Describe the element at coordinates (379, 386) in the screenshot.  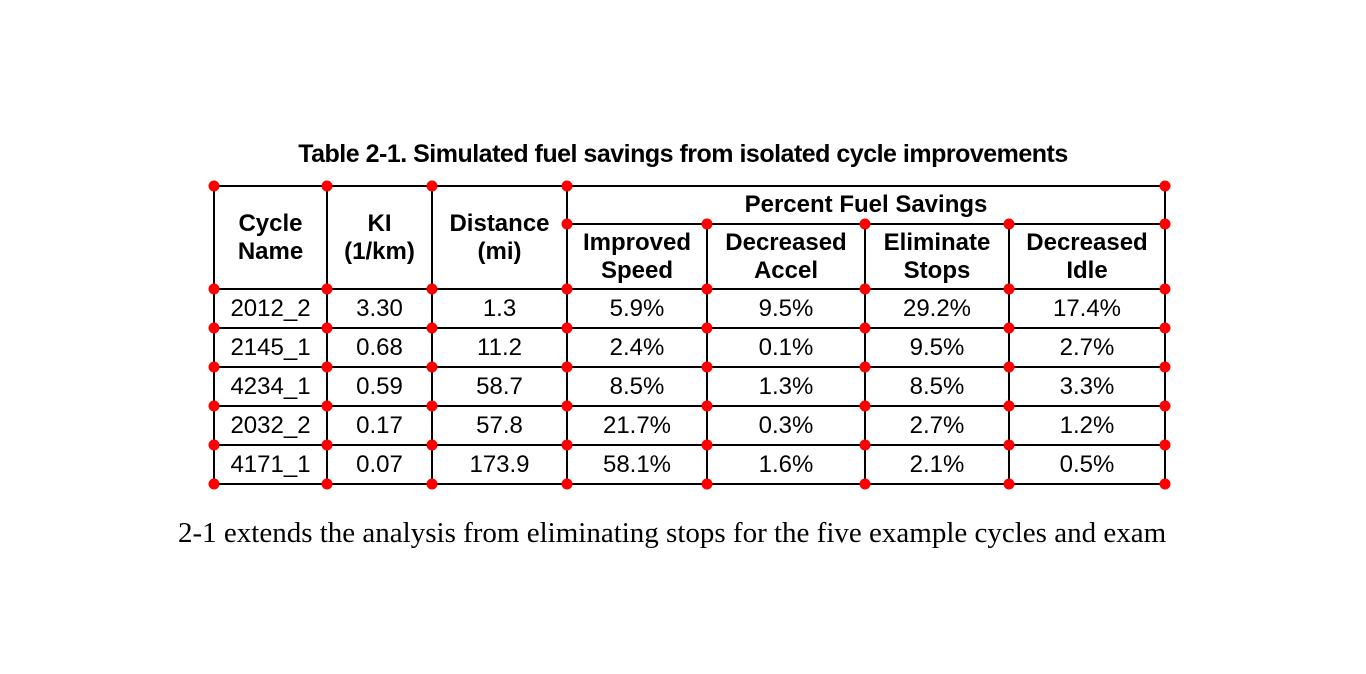
I see `table-cell: 0.59` at that location.